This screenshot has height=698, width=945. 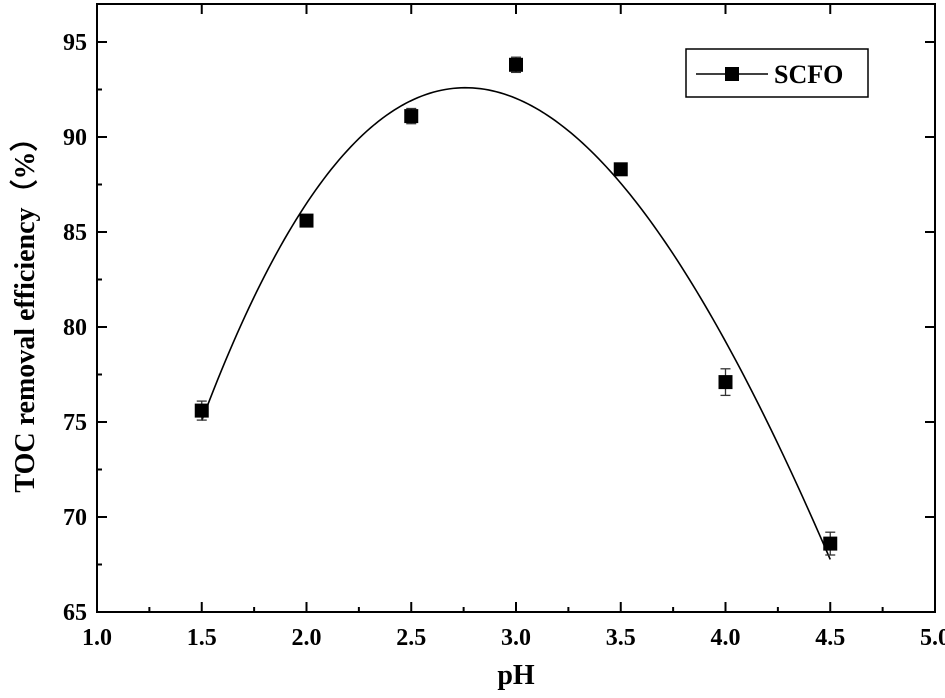 I want to click on x-tick-label: 2.5, so click(x=411, y=638).